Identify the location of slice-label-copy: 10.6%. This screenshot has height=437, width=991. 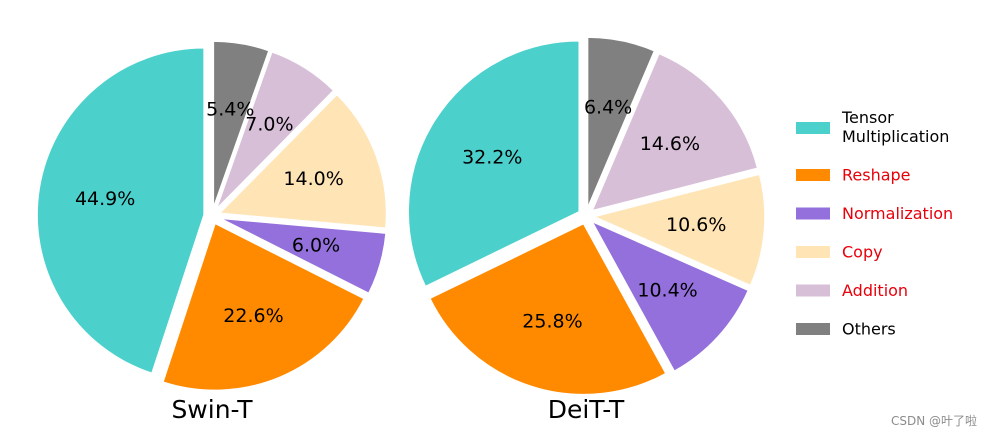
(696, 225).